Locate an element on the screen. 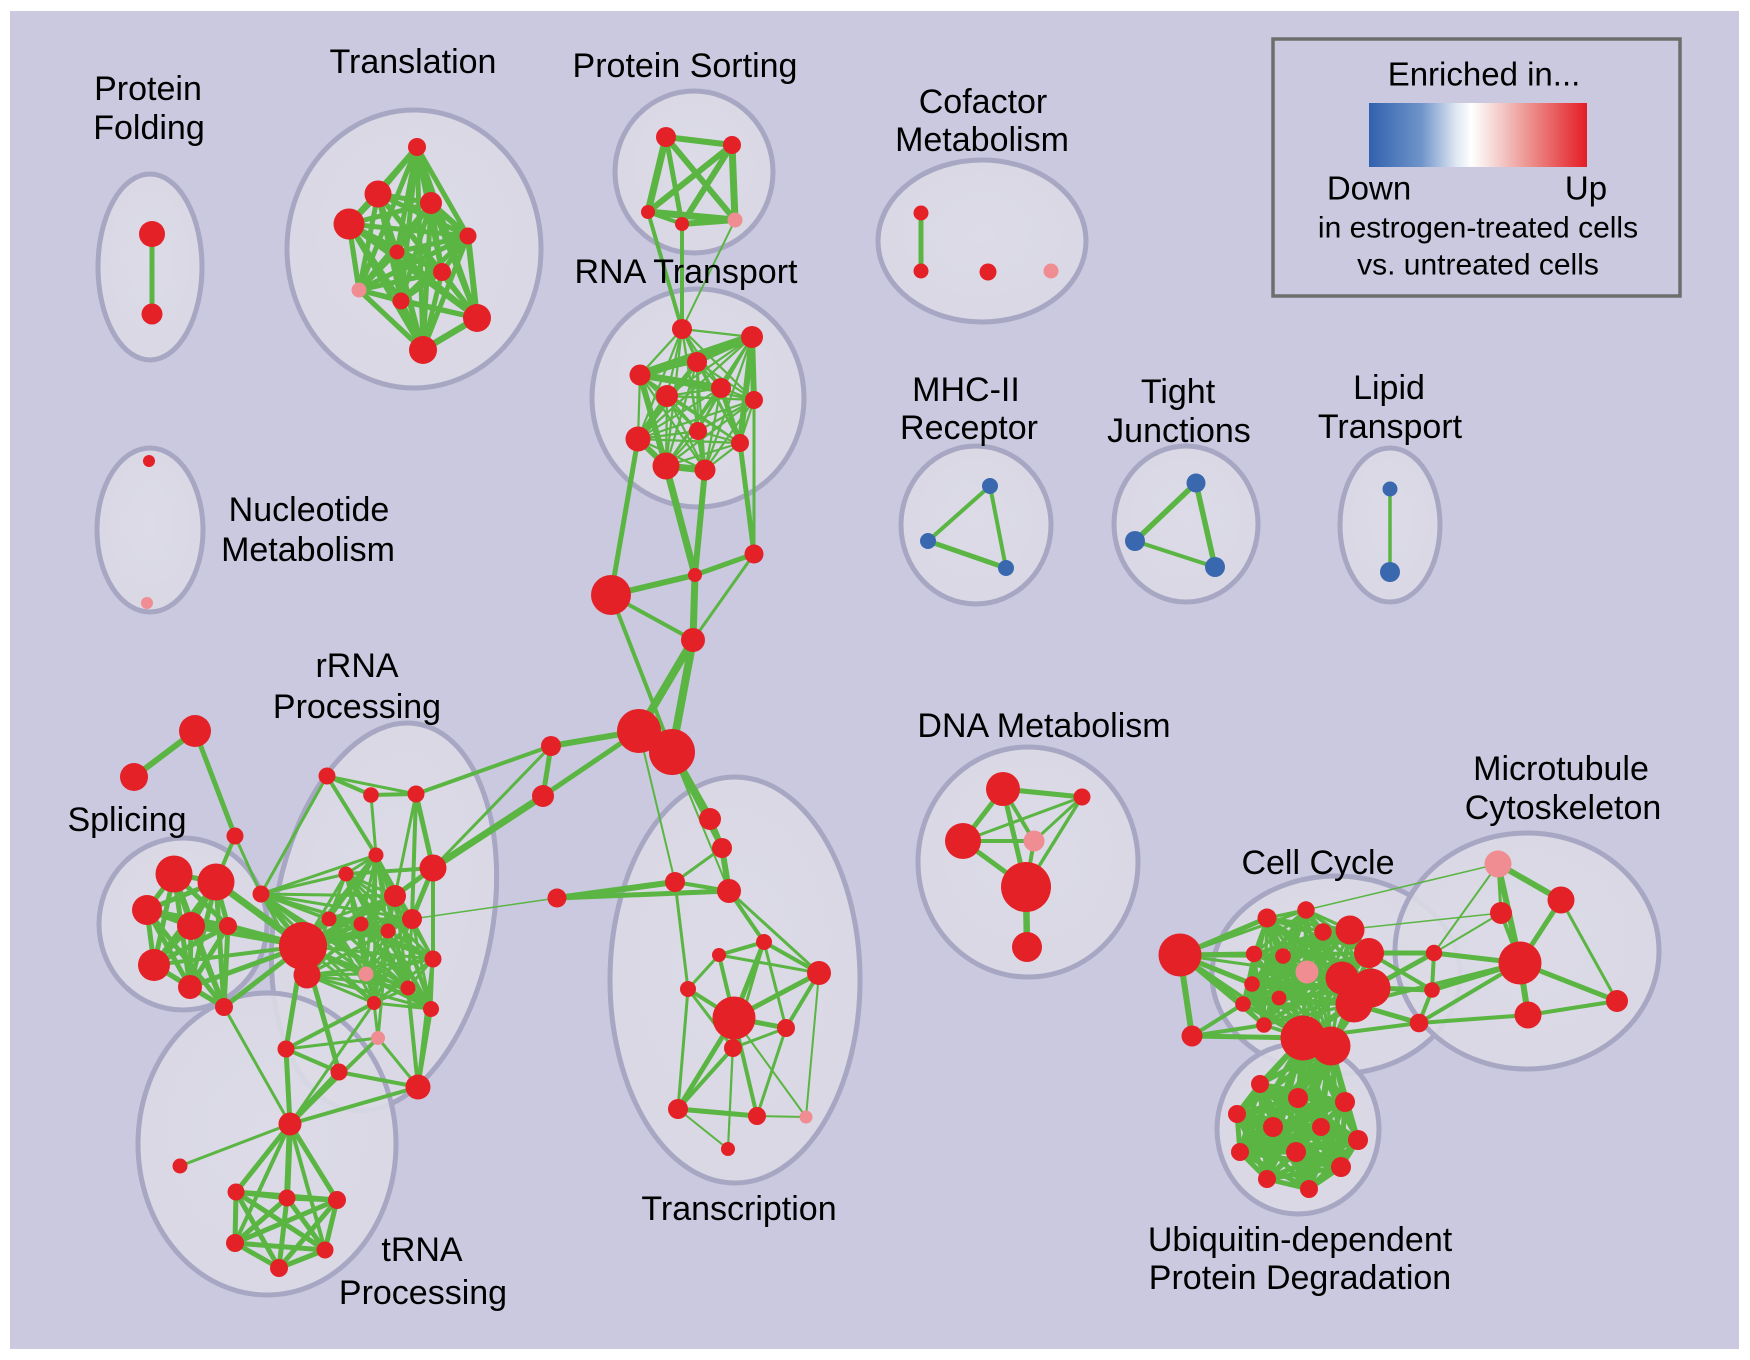 The width and height of the screenshot is (1750, 1360). edge-cc1-cc4 is located at coordinates (723, 597).